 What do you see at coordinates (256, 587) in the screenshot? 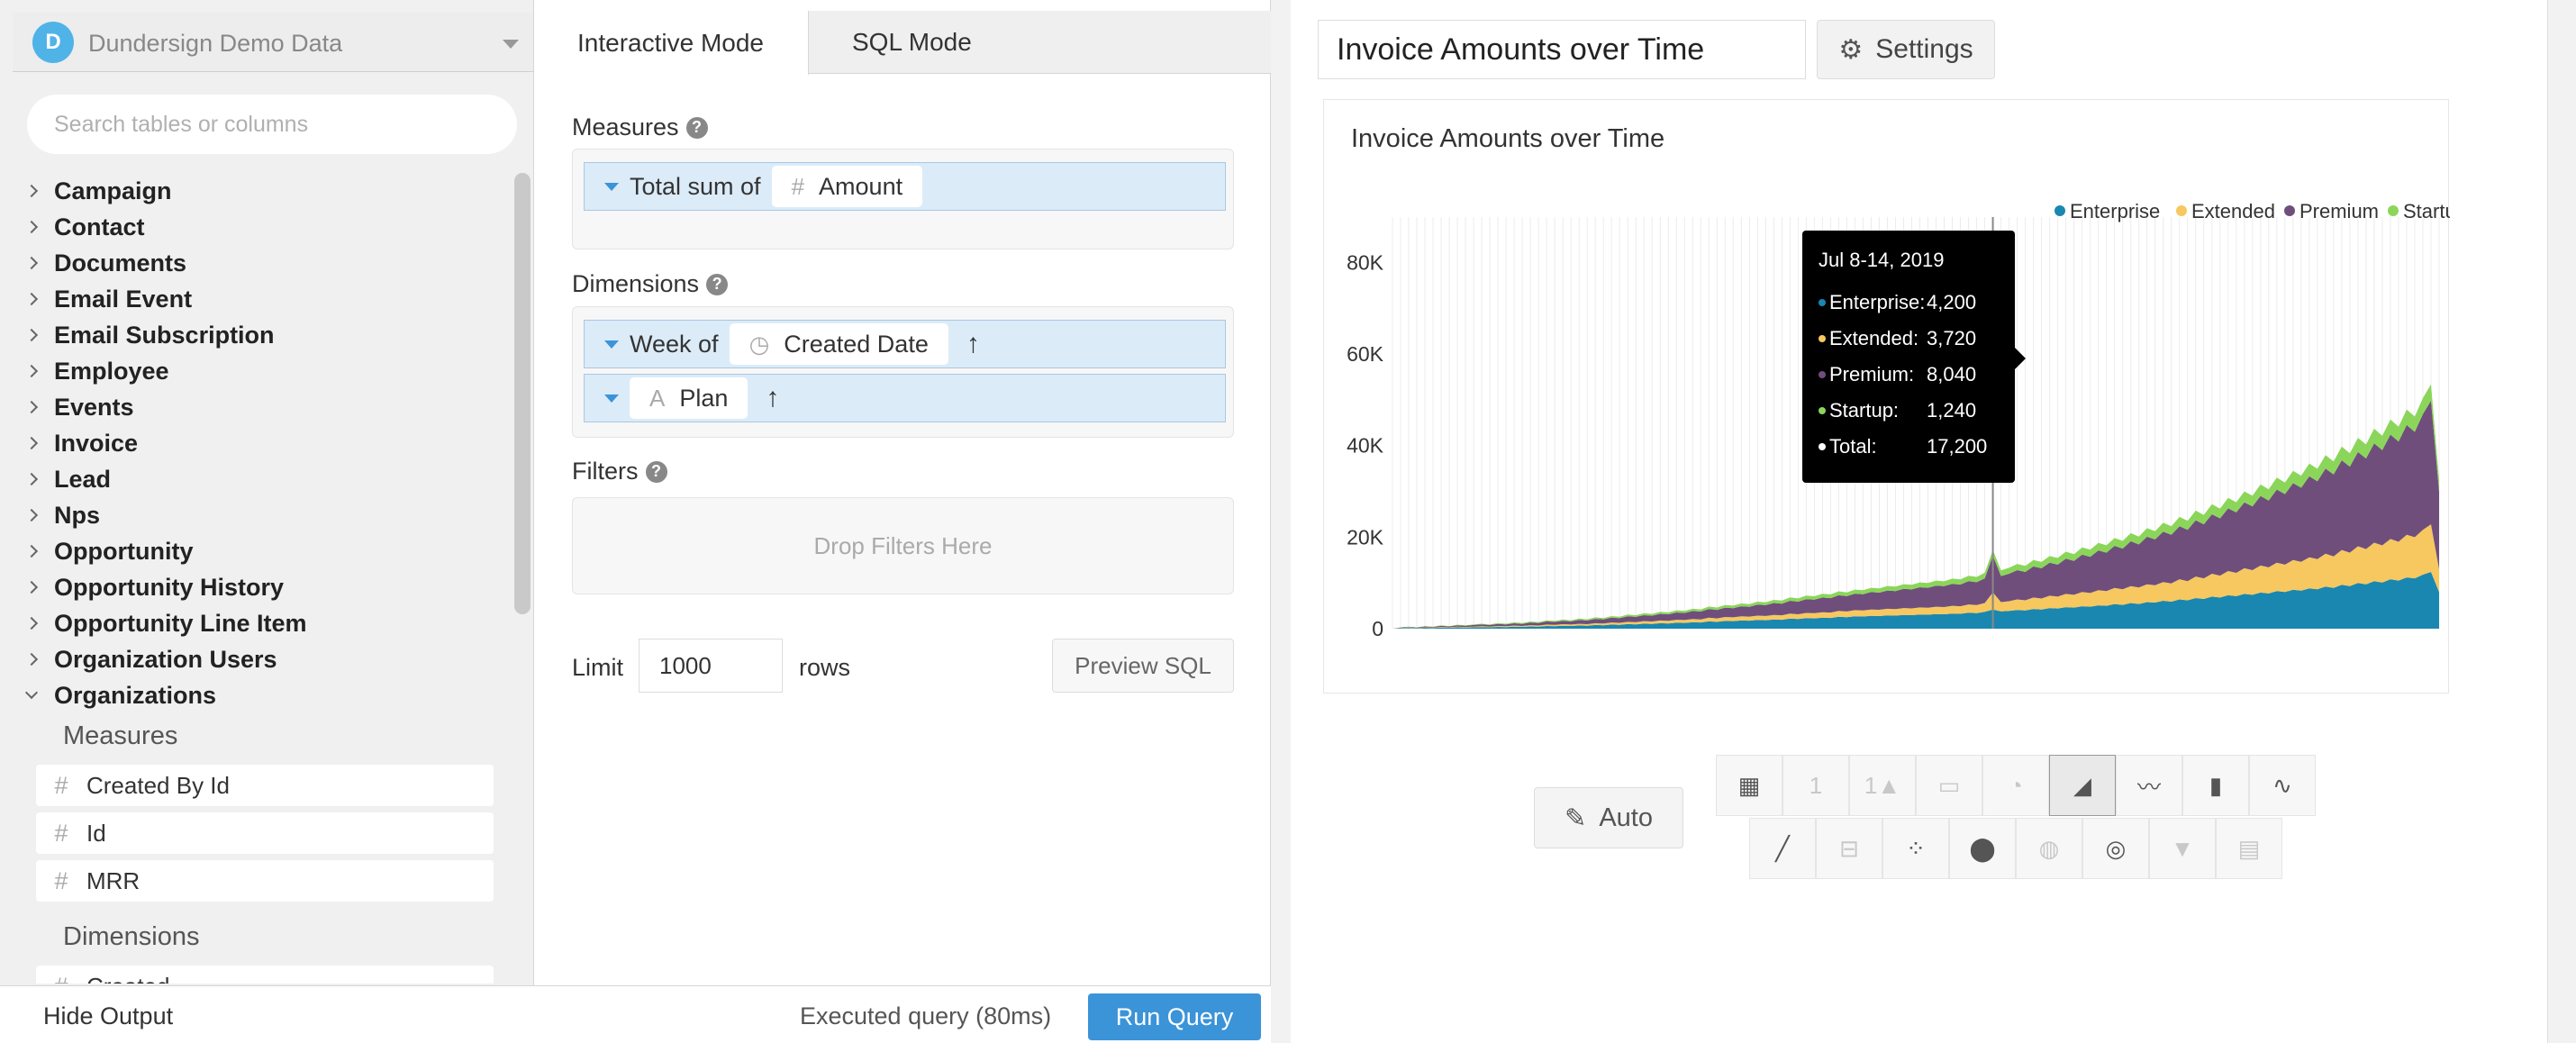
I see `table-item: Opportunity History` at bounding box center [256, 587].